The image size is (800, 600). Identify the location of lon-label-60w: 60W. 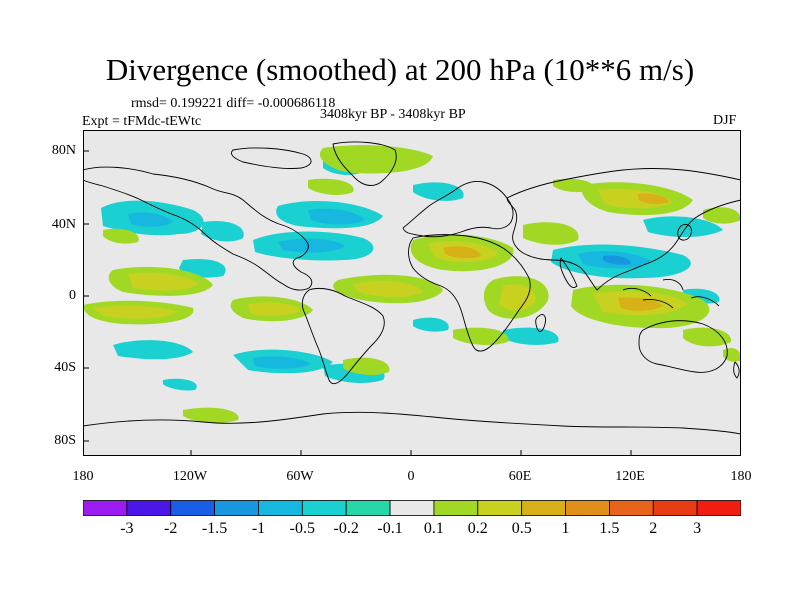
(300, 476).